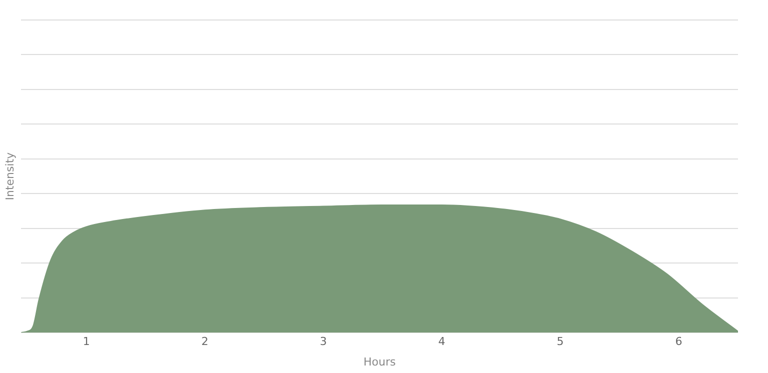 The image size is (768, 373). Describe the element at coordinates (323, 341) in the screenshot. I see `x-tick-label: 3` at that location.